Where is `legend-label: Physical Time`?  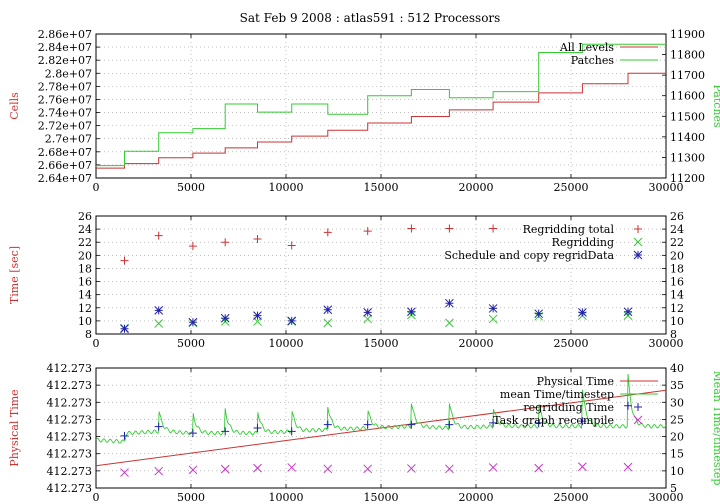 legend-label: Physical Time is located at coordinates (575, 381).